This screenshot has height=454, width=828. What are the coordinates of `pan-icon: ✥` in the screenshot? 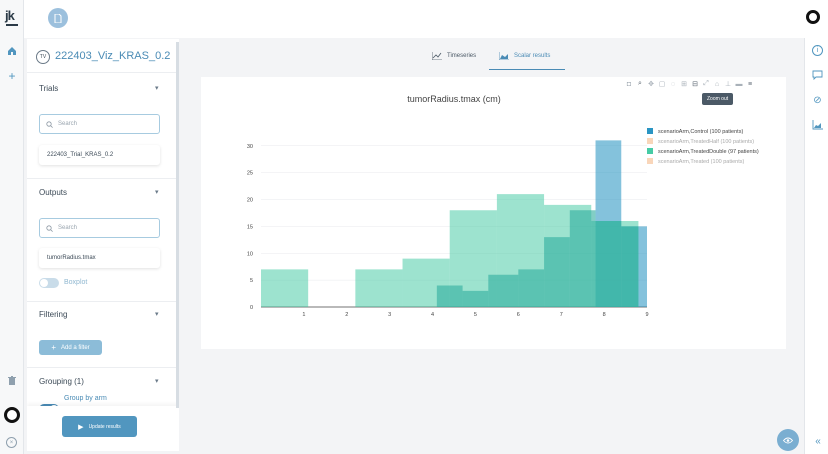 It's located at (651, 84).